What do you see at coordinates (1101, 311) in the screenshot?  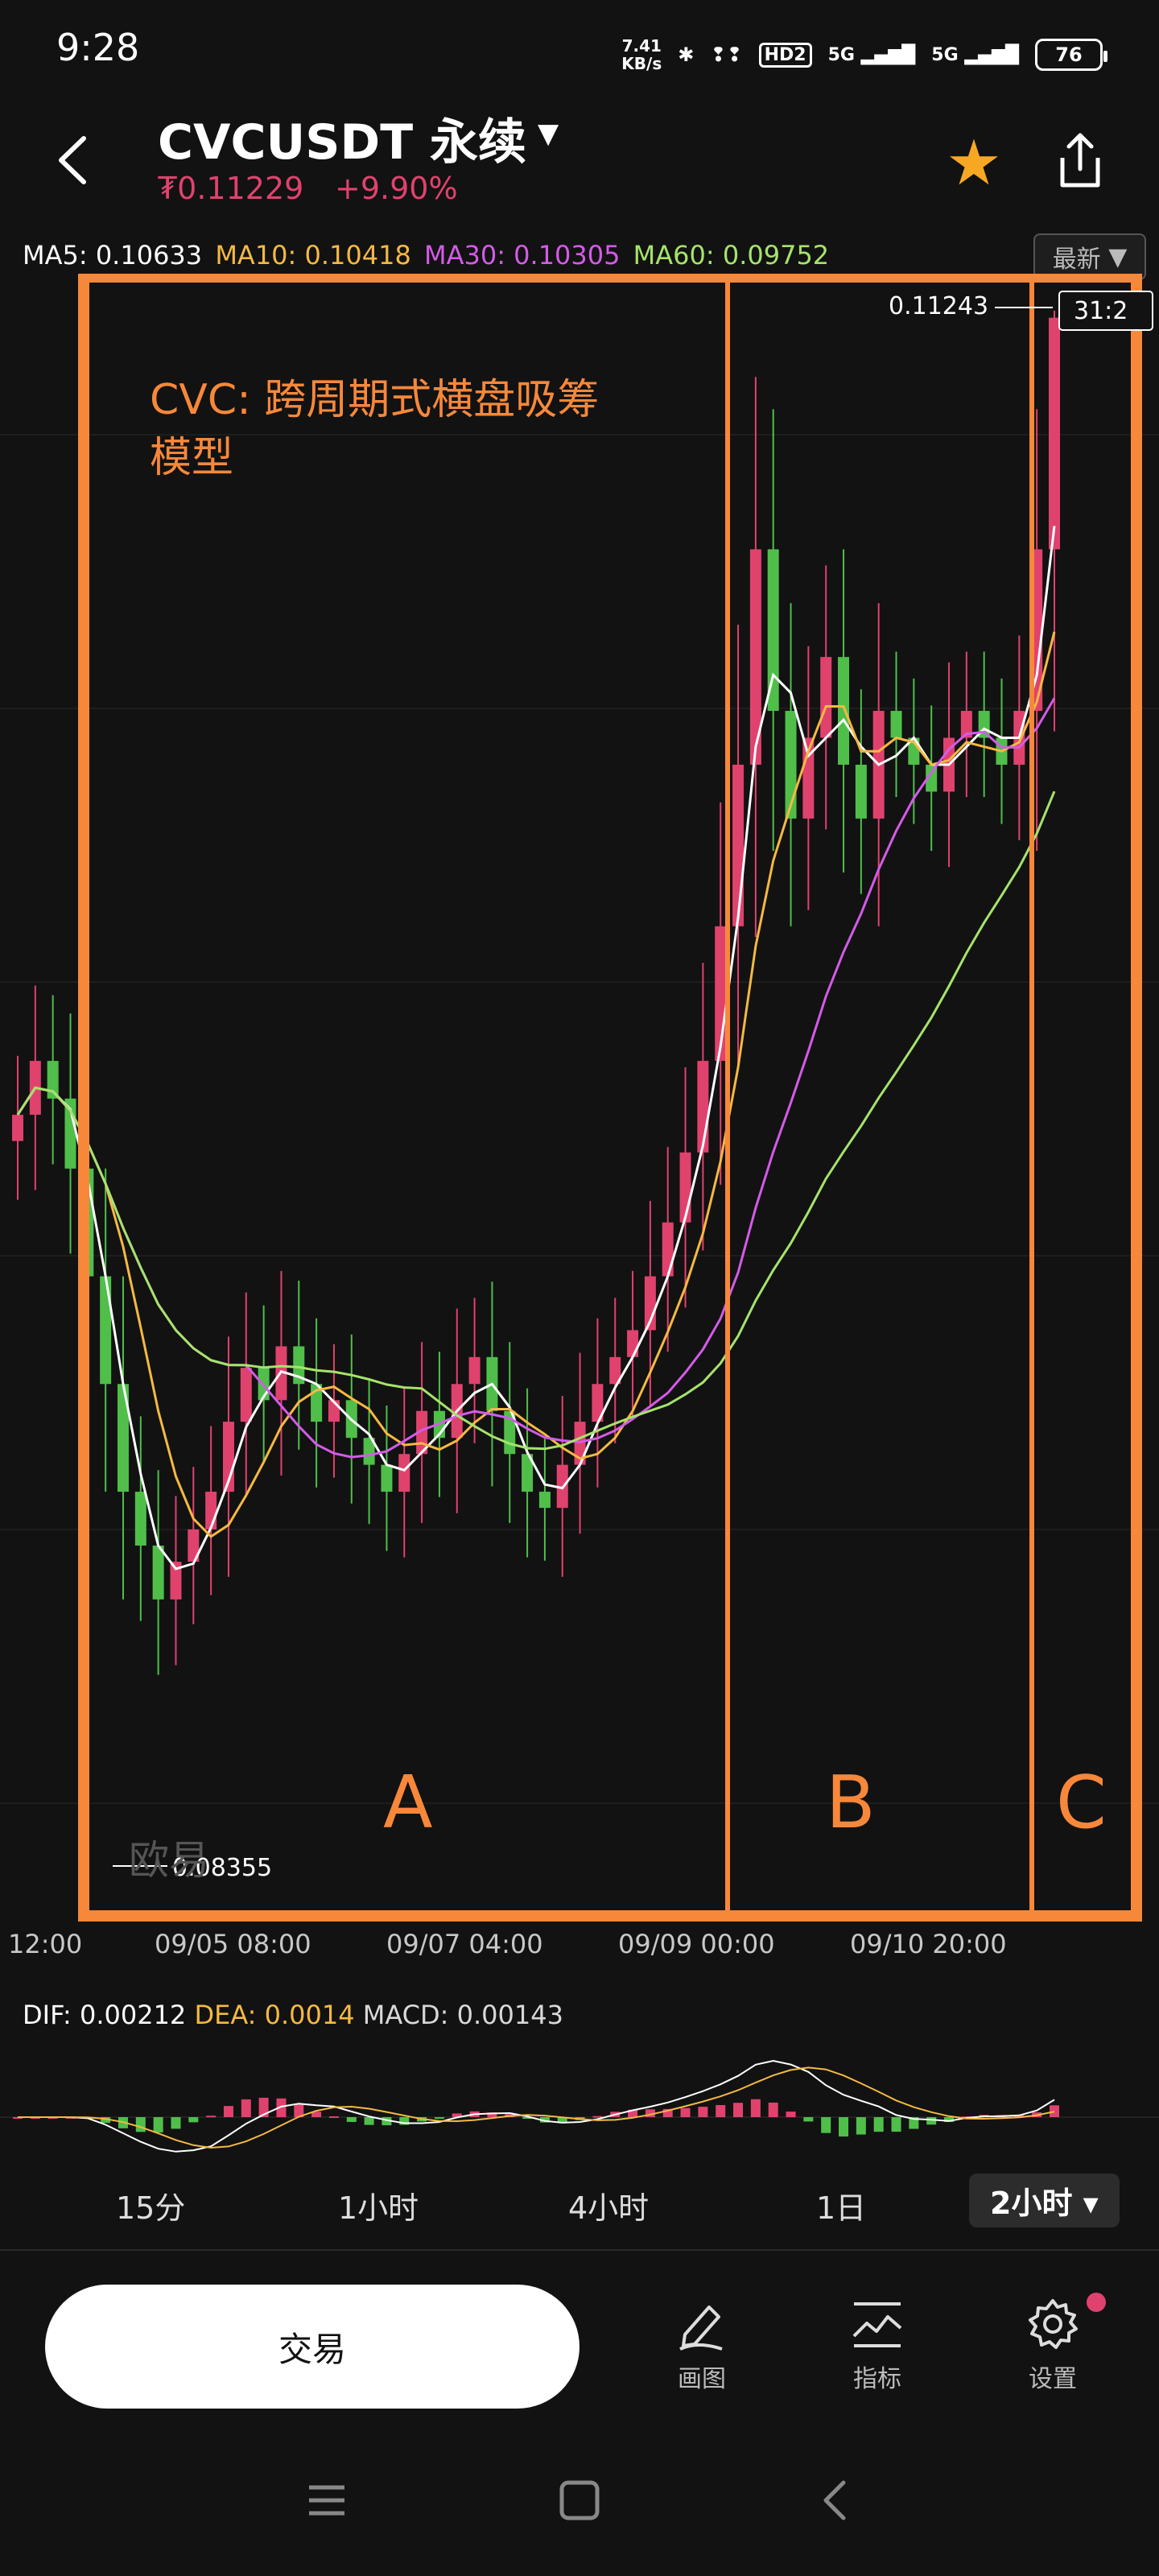 I see `countdown-text: 31:2` at bounding box center [1101, 311].